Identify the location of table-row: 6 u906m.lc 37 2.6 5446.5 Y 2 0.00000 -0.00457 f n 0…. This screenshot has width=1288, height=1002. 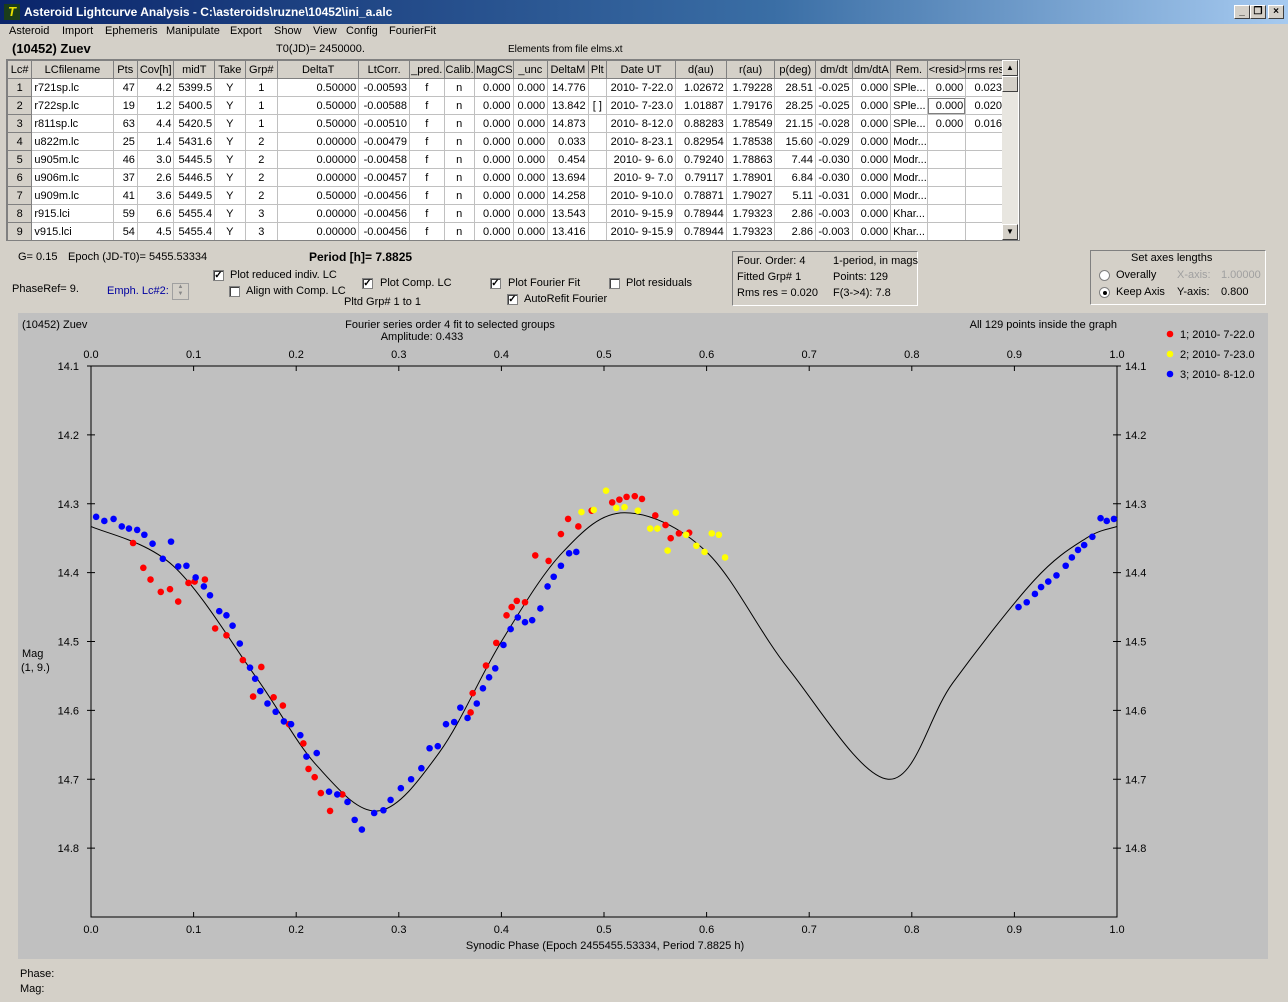
(506, 177).